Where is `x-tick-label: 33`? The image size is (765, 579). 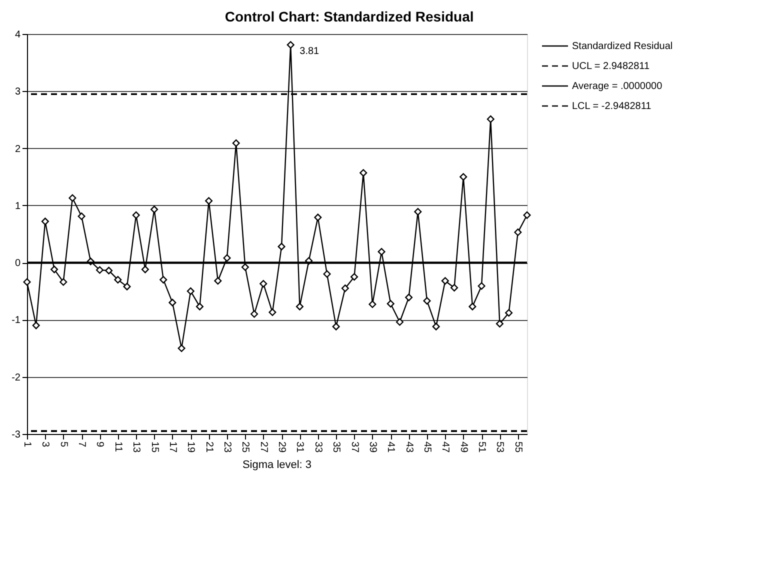 x-tick-label: 33 is located at coordinates (318, 448).